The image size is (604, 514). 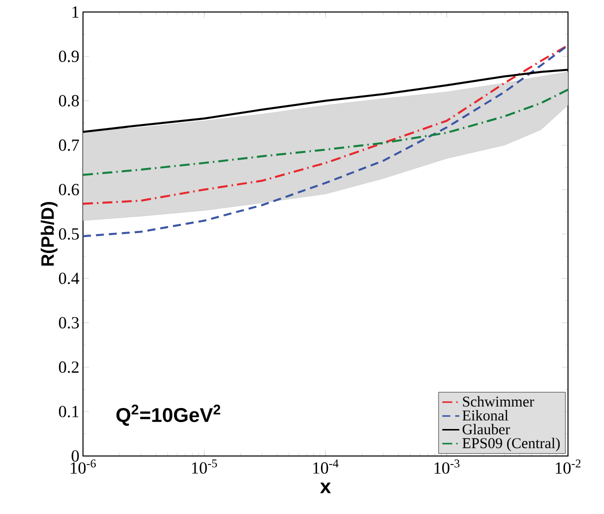 I want to click on x-tick-label: 10$^{-5}$, so click(x=204, y=467).